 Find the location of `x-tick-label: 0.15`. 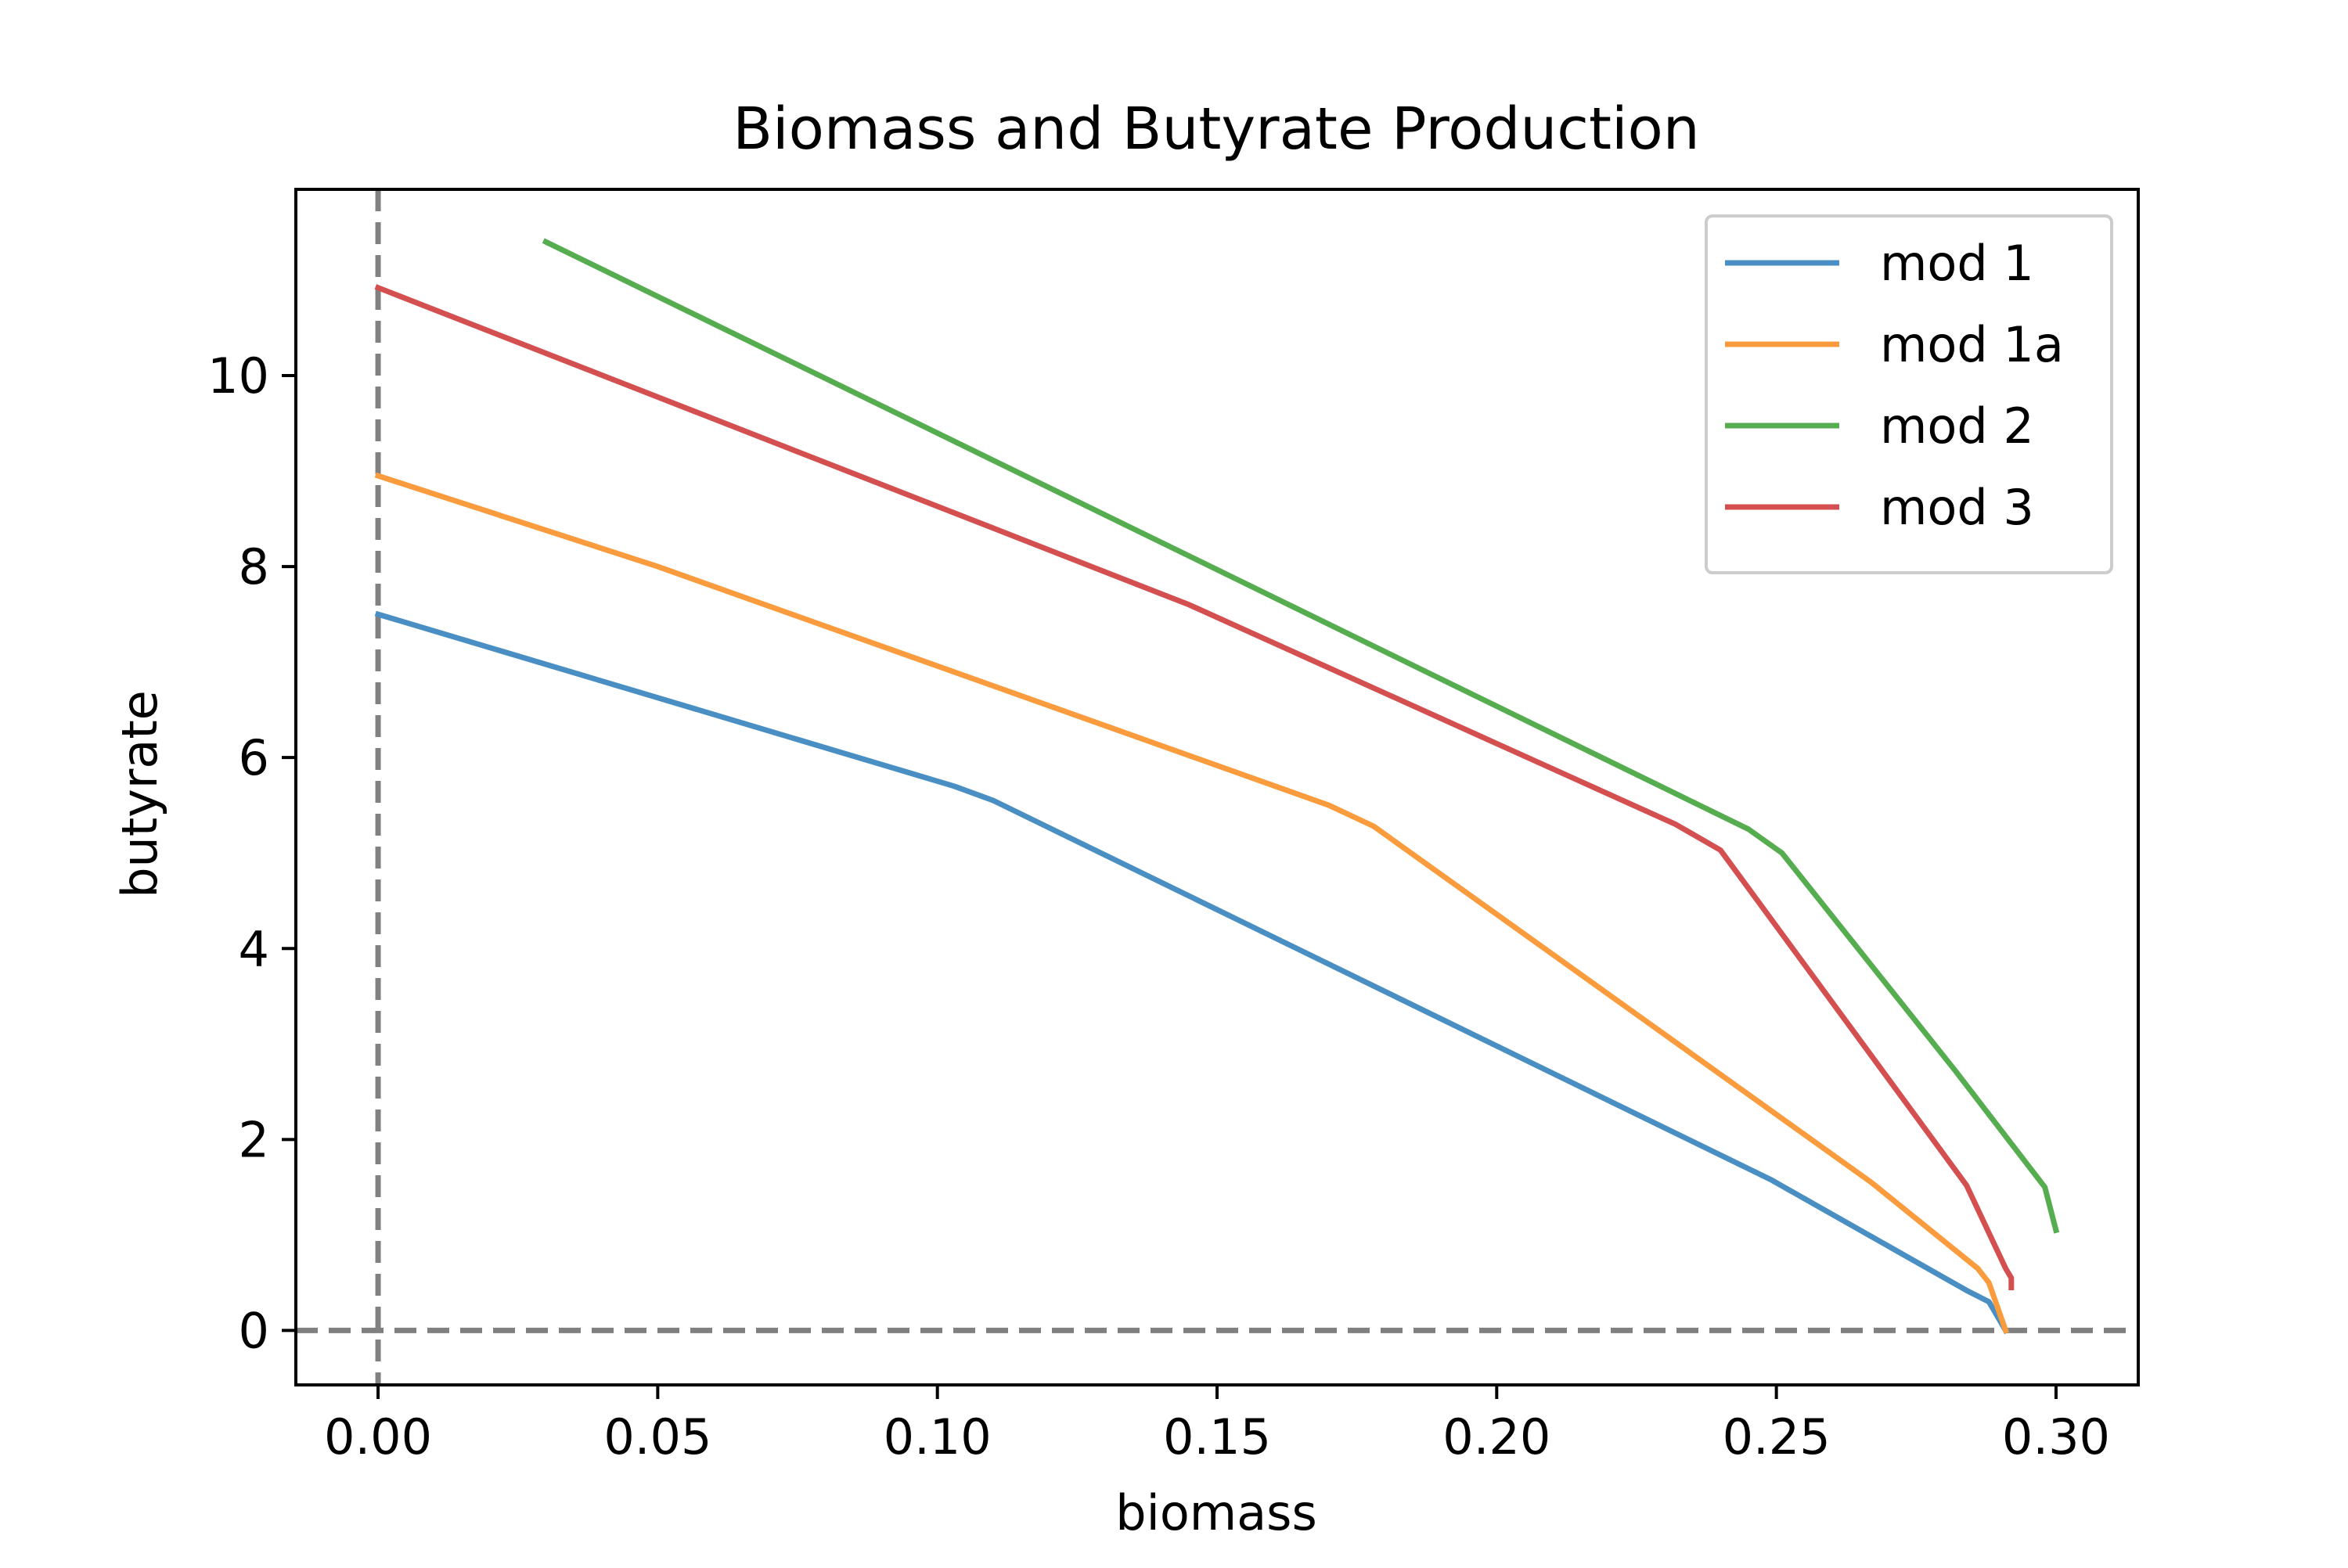

x-tick-label: 0.15 is located at coordinates (1217, 1437).